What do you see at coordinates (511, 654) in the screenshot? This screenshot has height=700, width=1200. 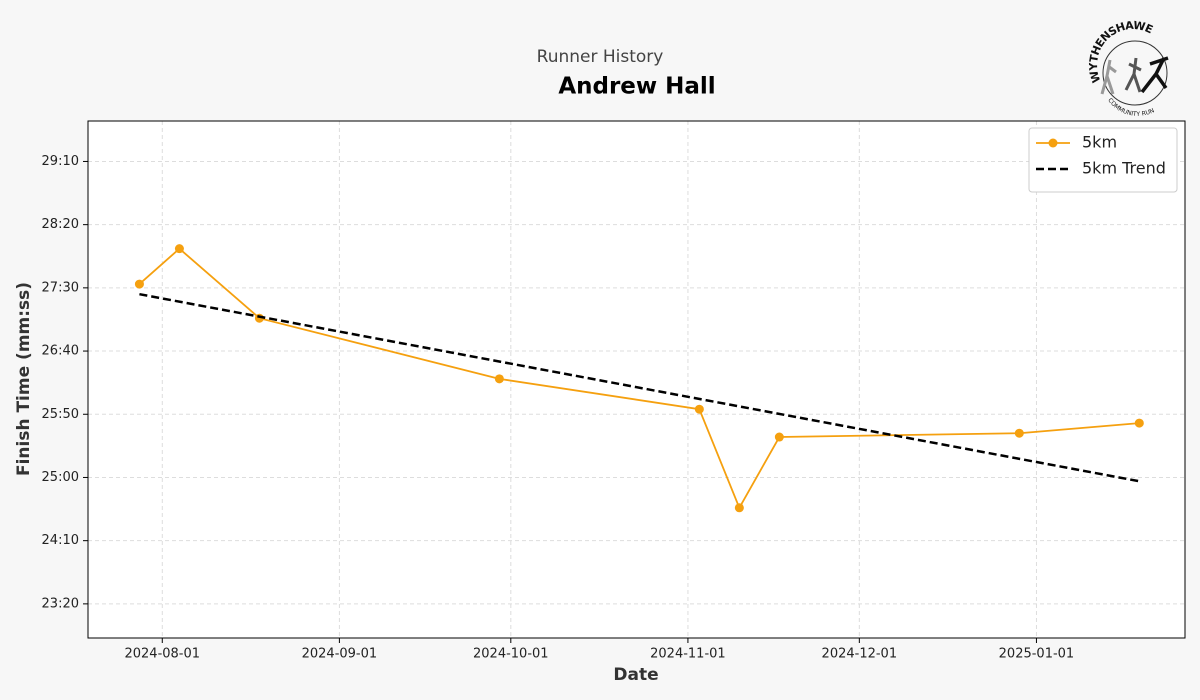 I see `x-tick-label: 2024-10-01` at bounding box center [511, 654].